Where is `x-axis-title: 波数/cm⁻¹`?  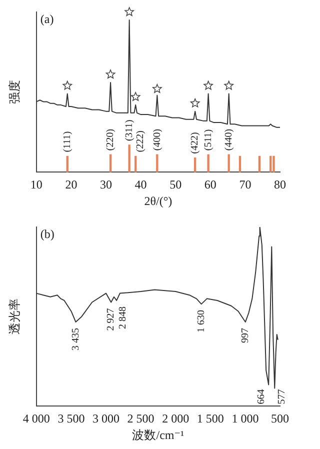
x-axis-title: 波数/cm⁻¹ is located at coordinates (158, 435).